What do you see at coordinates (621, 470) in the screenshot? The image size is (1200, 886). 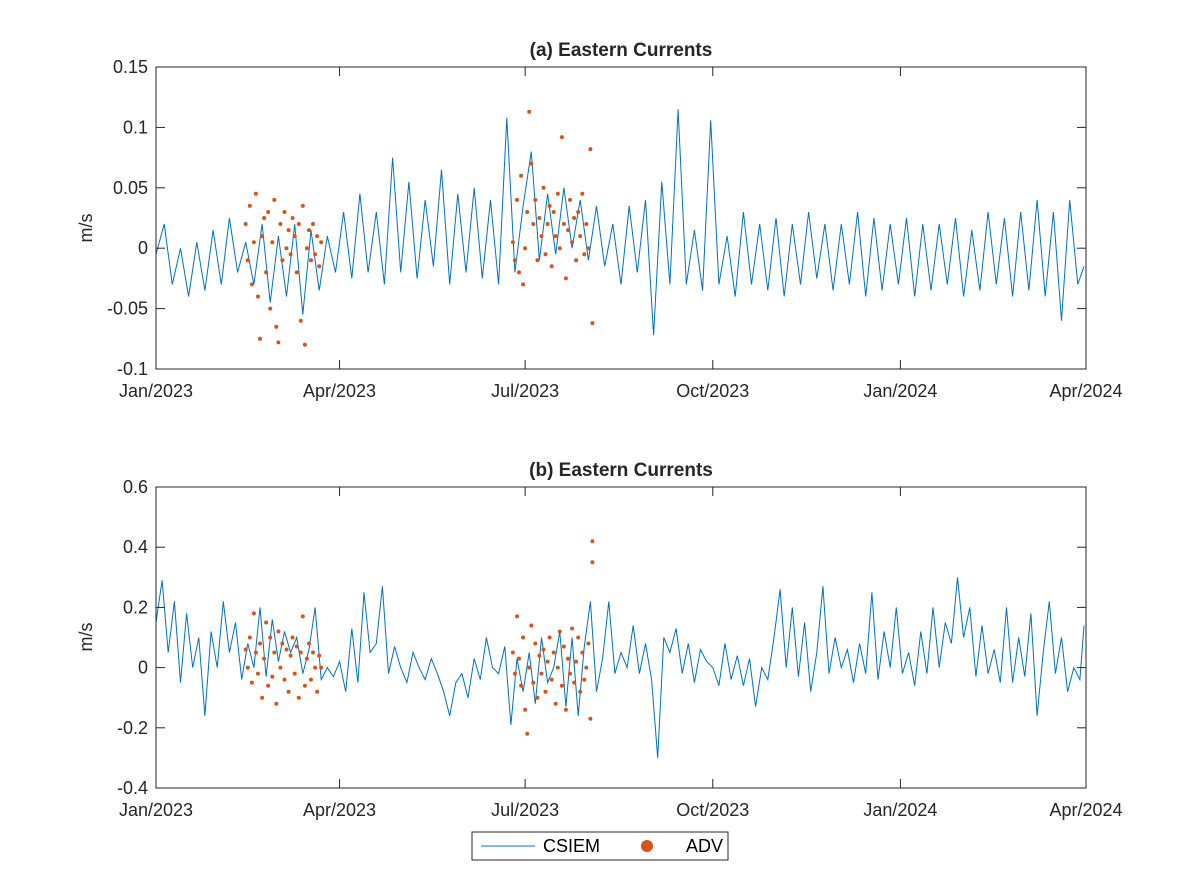 I see `chart-title: (b) Eastern Currents` at bounding box center [621, 470].